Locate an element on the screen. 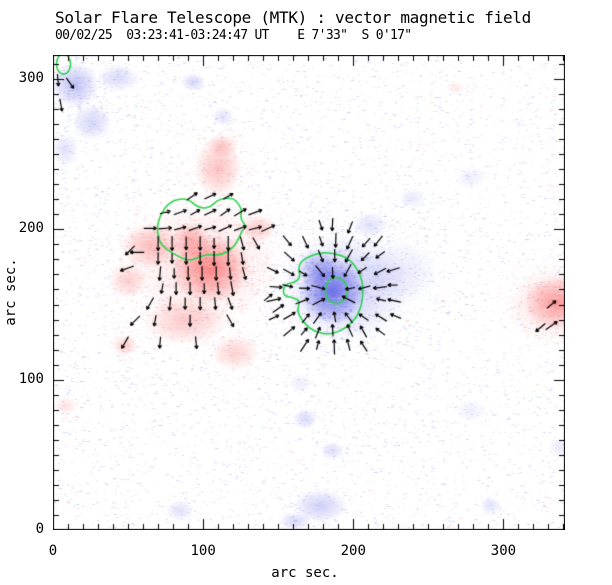 Image resolution: width=612 pixels, height=585 pixels. x-tick-label: 0 is located at coordinates (53, 551).